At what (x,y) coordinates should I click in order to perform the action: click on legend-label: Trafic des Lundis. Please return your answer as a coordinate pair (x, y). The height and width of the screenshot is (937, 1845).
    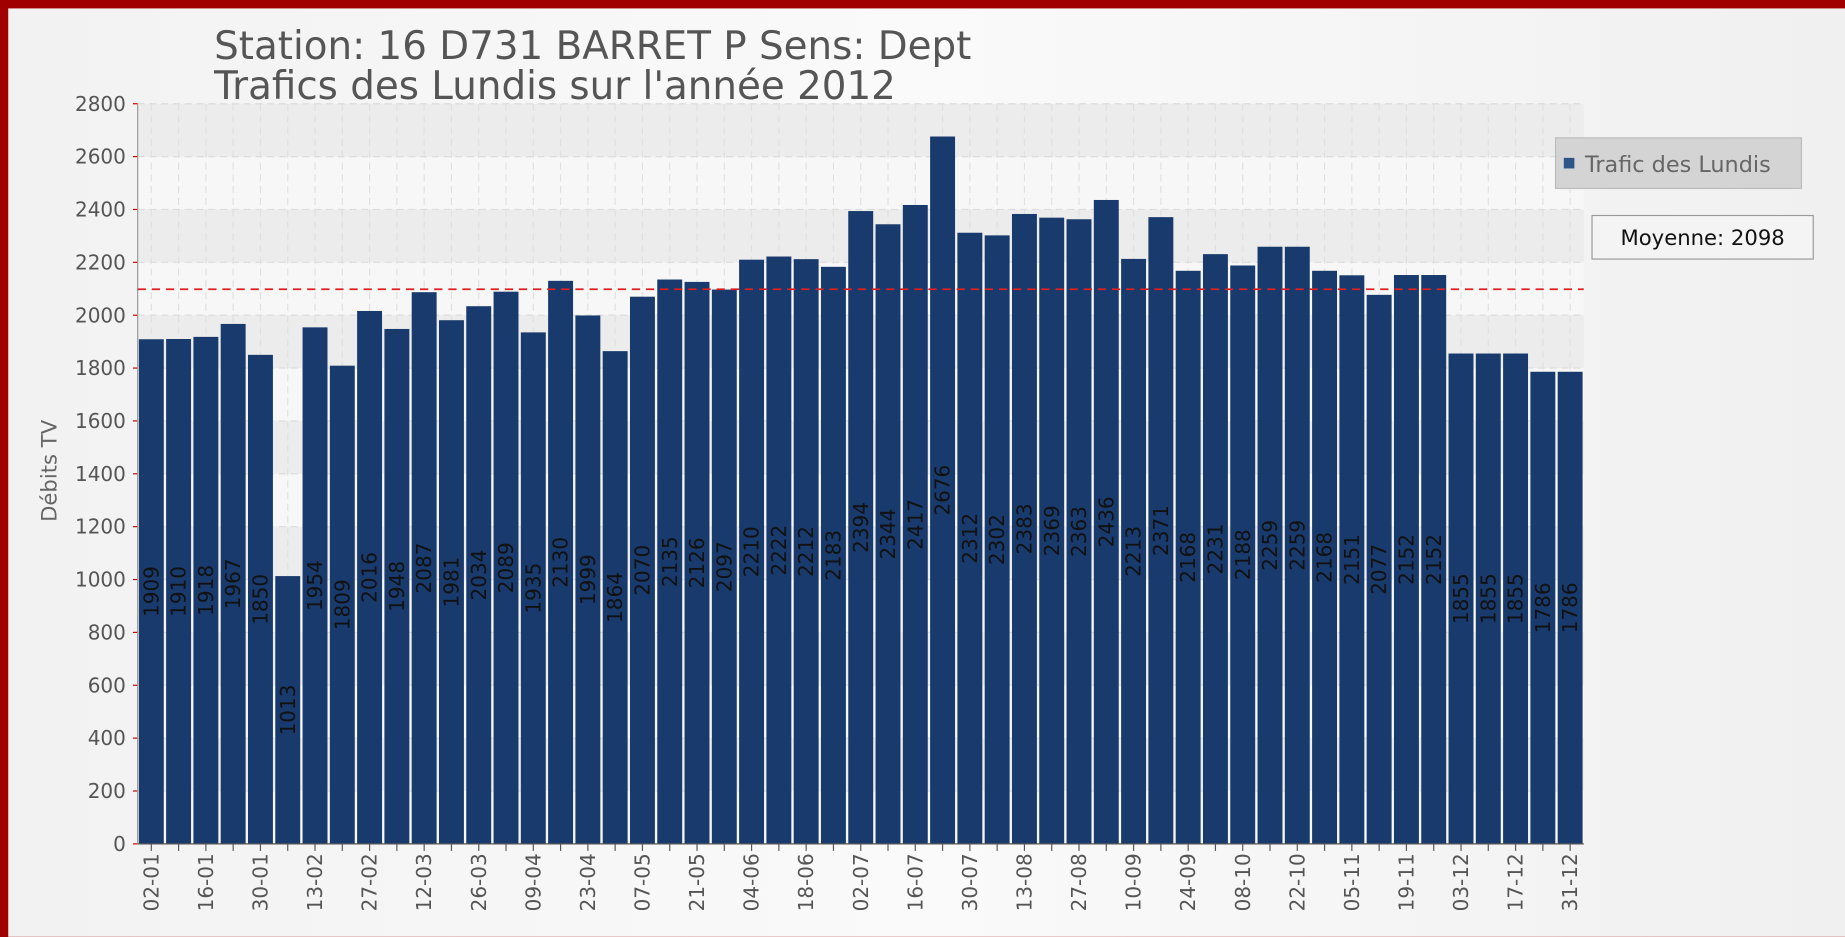
    Looking at the image, I should click on (1677, 165).